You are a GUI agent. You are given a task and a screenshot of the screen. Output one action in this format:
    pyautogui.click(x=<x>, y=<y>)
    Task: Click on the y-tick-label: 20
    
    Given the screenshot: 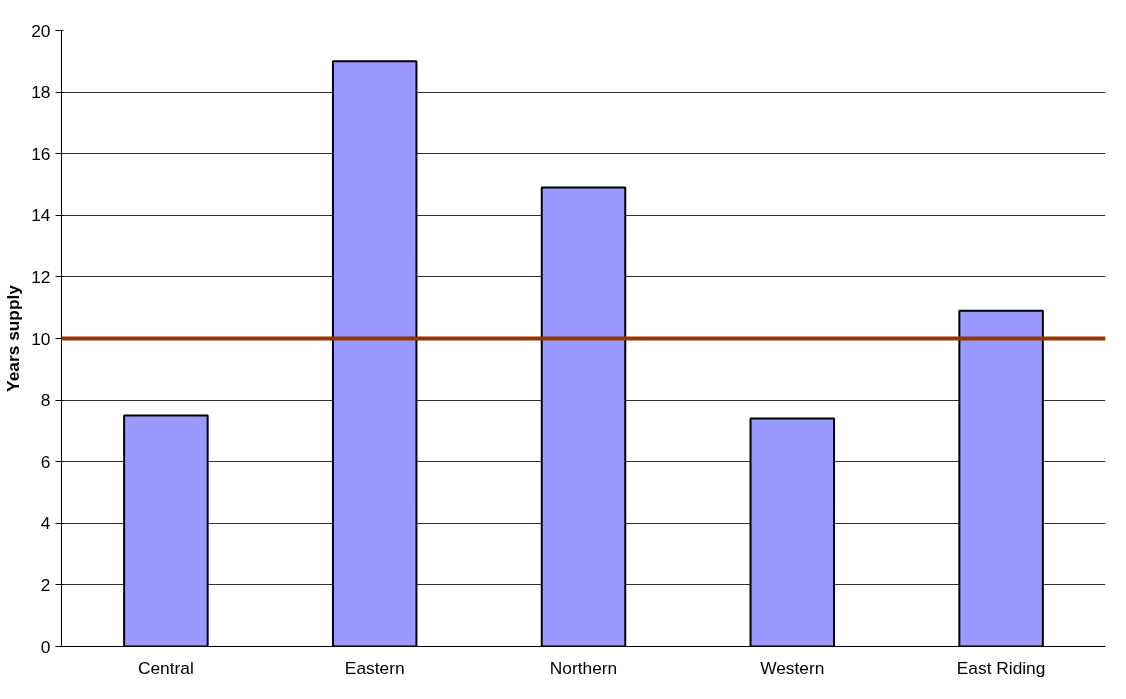 What is the action you would take?
    pyautogui.click(x=41, y=30)
    